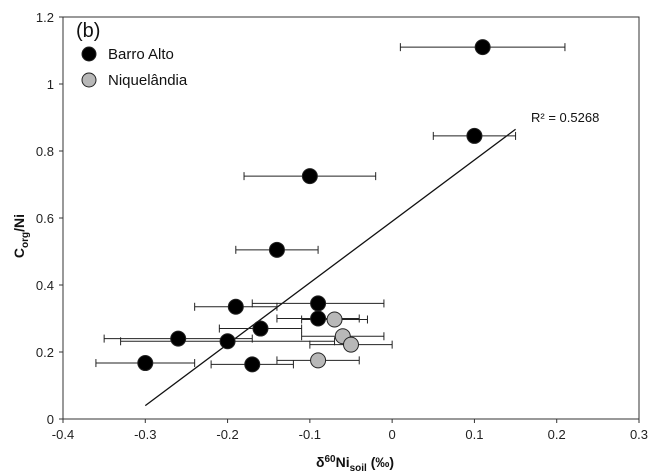  What do you see at coordinates (134, 67) in the screenshot?
I see `legend: Barro Alto Niquelândia` at bounding box center [134, 67].